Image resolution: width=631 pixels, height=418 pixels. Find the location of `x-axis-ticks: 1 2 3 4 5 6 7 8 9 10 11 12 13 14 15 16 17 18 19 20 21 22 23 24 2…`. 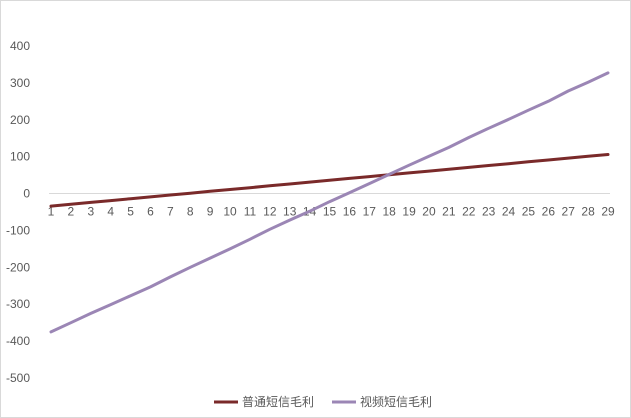

x-axis-ticks: 1 2 3 4 5 6 7 8 9 10 11 12 13 14 15 16 17 18 19 20 21 22 23 24 2… is located at coordinates (331, 212).